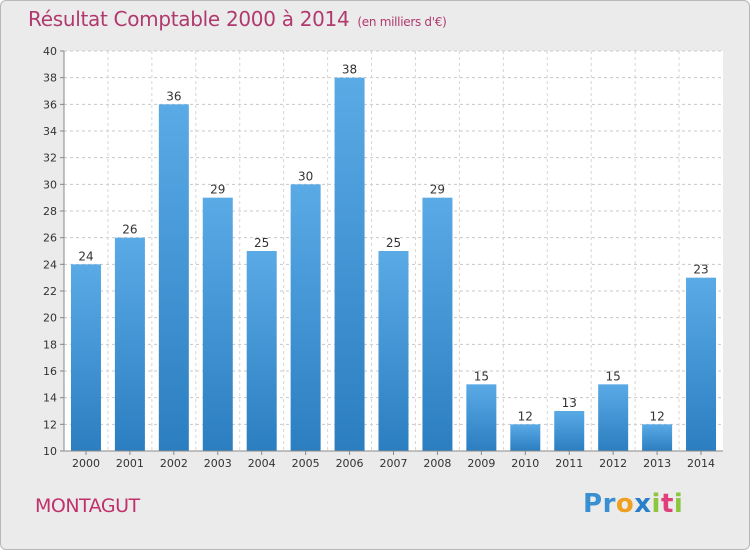  I want to click on y-tick-label: 28, so click(50, 211).